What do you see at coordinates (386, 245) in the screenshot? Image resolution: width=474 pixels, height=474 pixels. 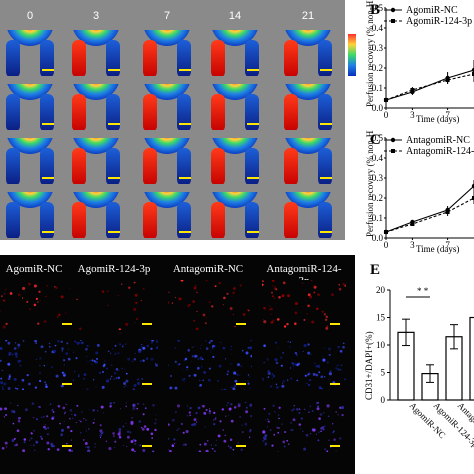 I see `x-tick-label-c-0: 0` at bounding box center [386, 245].